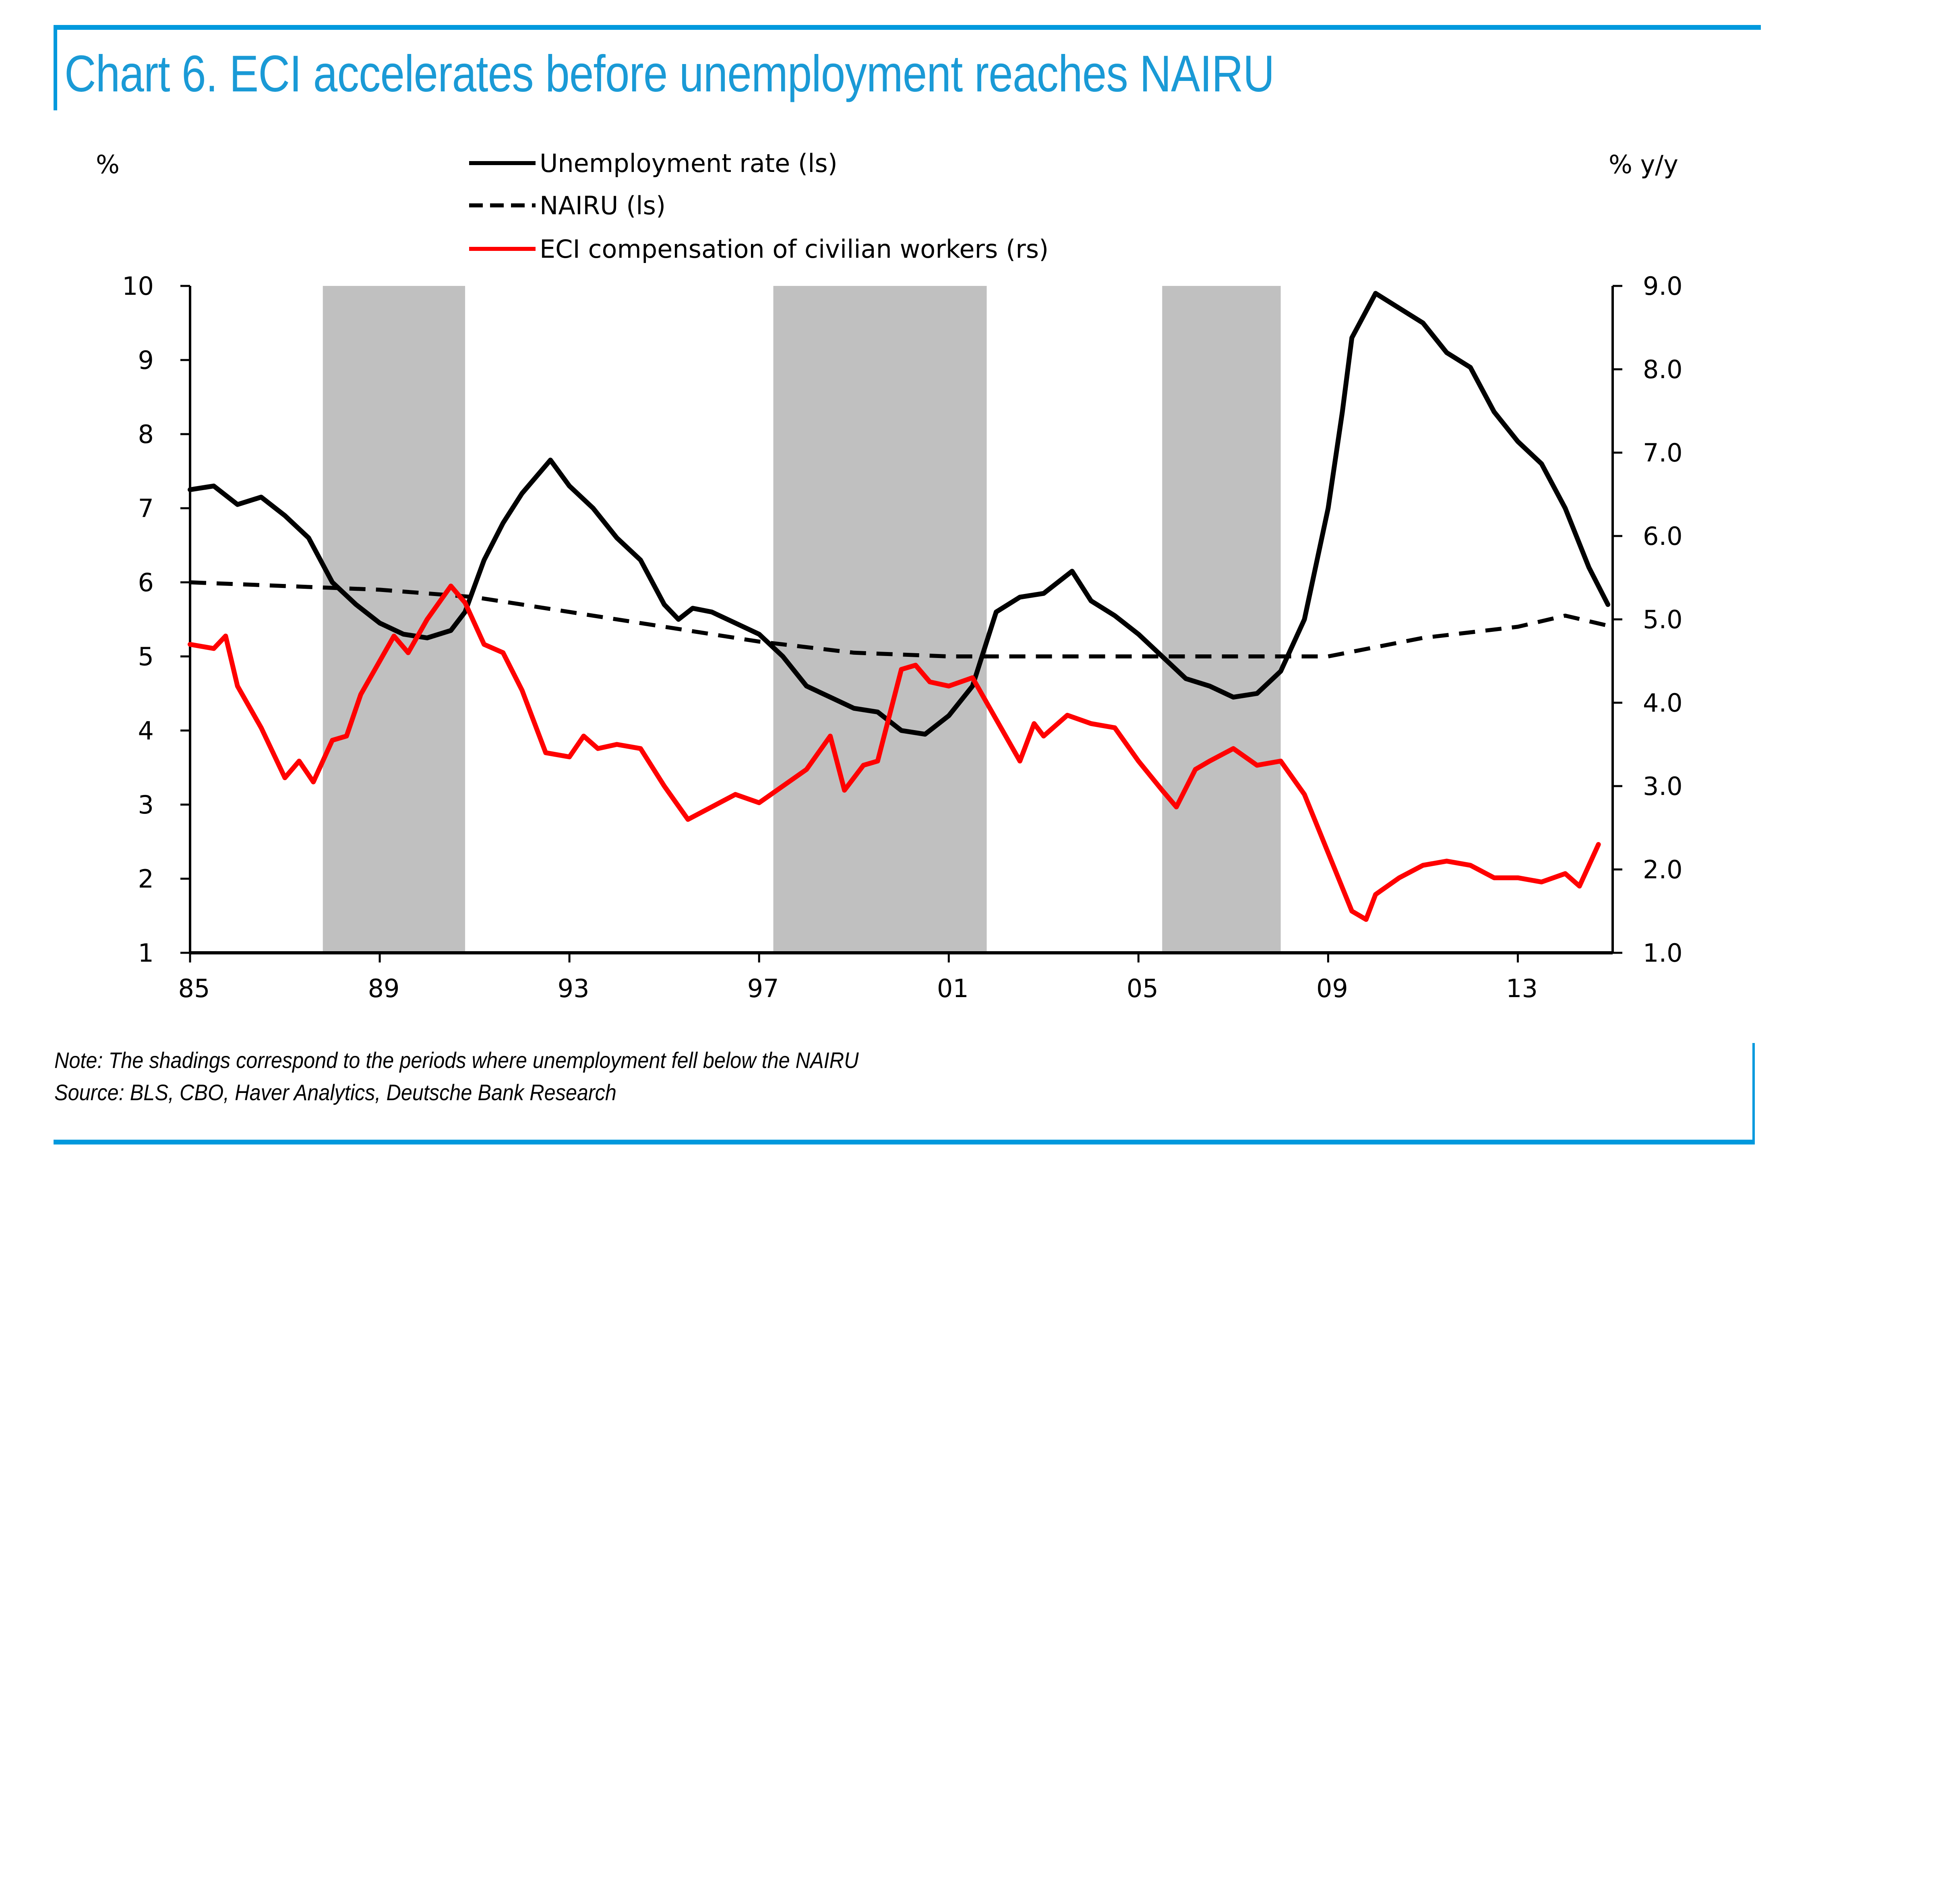 The image size is (1936, 1904). What do you see at coordinates (138, 286) in the screenshot?
I see `y-left-tick-label: 10` at bounding box center [138, 286].